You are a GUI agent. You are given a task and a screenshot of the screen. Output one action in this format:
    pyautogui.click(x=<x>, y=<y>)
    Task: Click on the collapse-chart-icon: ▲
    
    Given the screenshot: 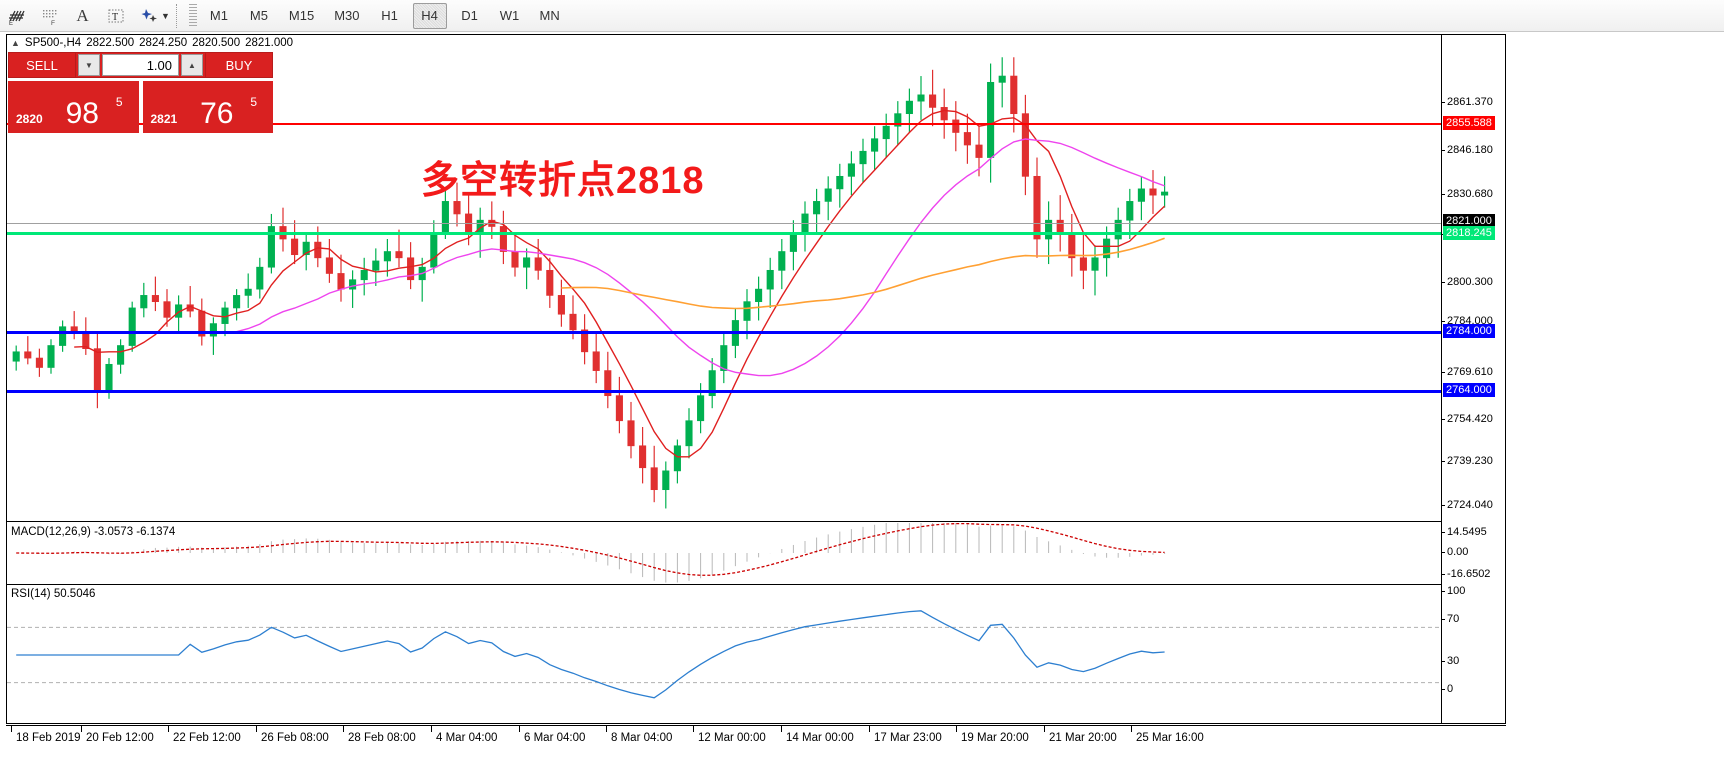 What is the action you would take?
    pyautogui.click(x=15, y=43)
    